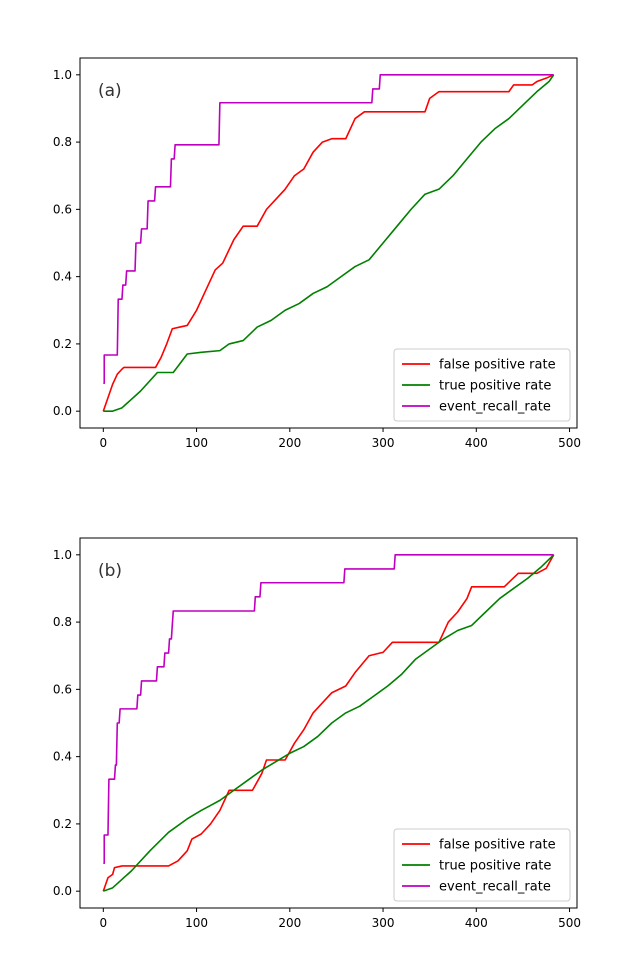 The height and width of the screenshot is (960, 640). Describe the element at coordinates (110, 571) in the screenshot. I see `panel-label: (b)` at that location.